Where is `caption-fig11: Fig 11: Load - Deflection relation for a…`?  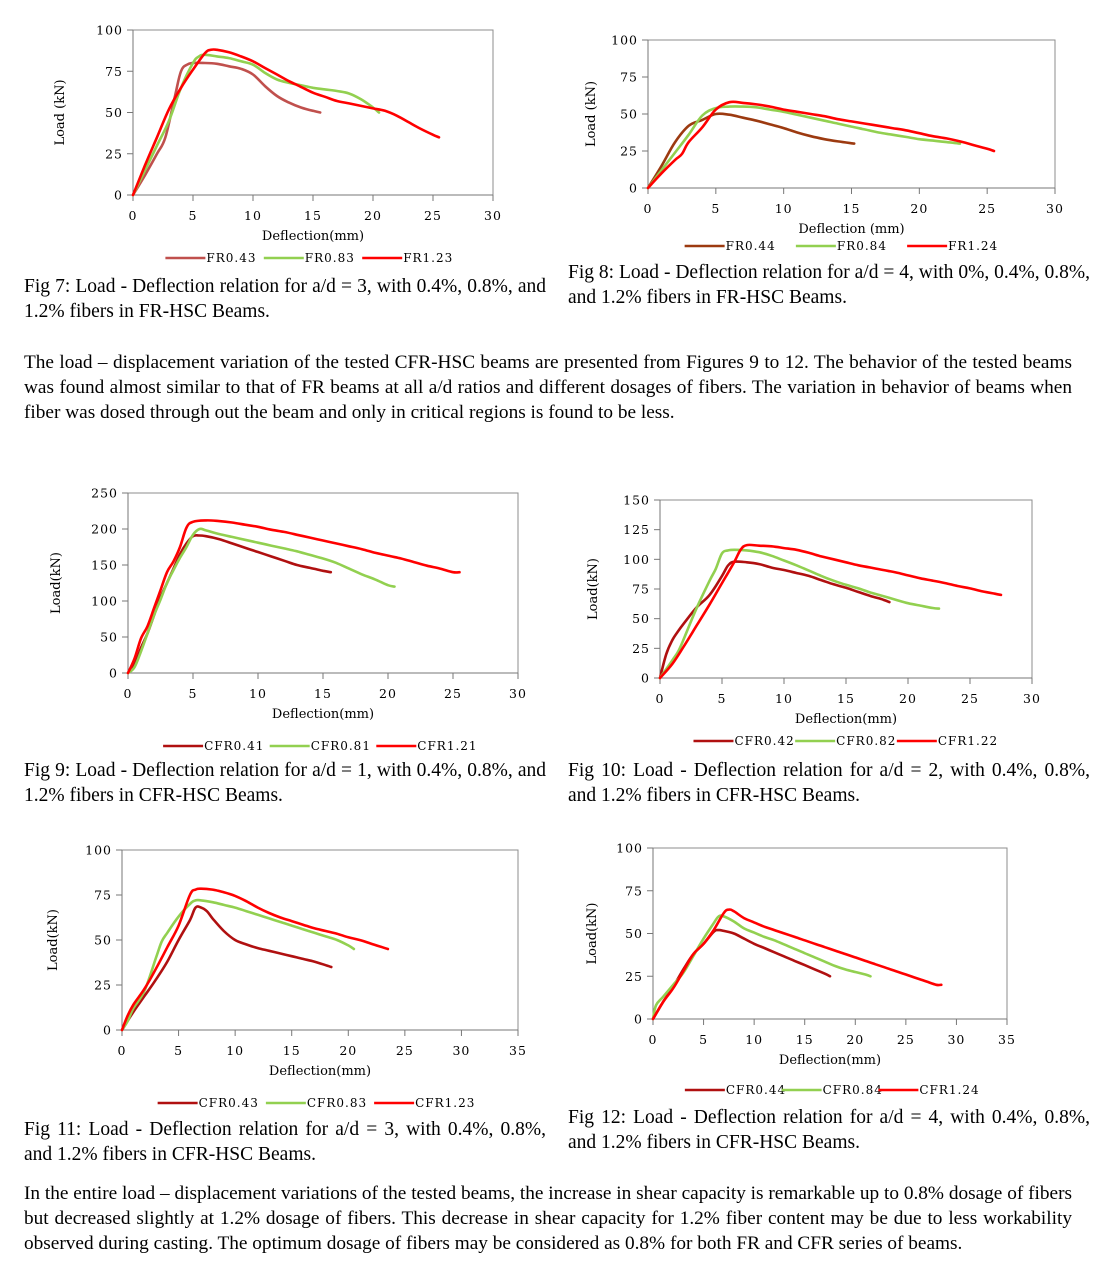
caption-fig11: Fig 11: Load - Deflection relation for a… is located at coordinates (285, 1142).